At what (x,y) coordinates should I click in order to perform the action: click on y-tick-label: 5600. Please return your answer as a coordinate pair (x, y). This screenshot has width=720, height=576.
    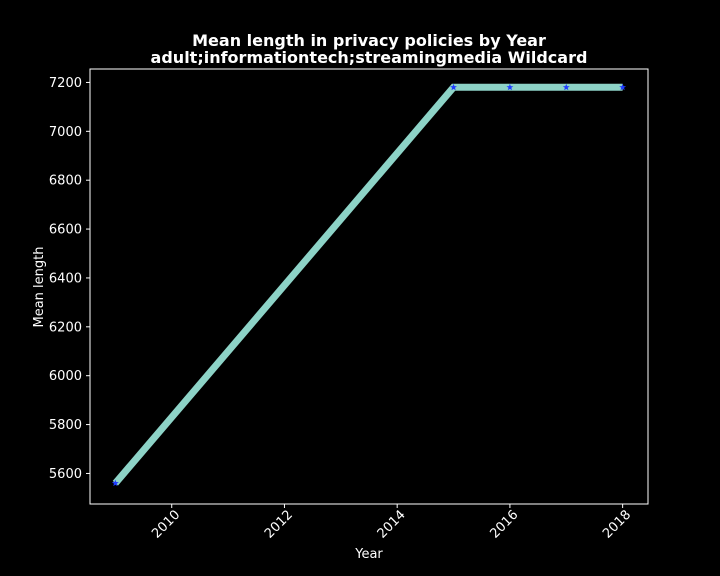
    Looking at the image, I should click on (65, 474).